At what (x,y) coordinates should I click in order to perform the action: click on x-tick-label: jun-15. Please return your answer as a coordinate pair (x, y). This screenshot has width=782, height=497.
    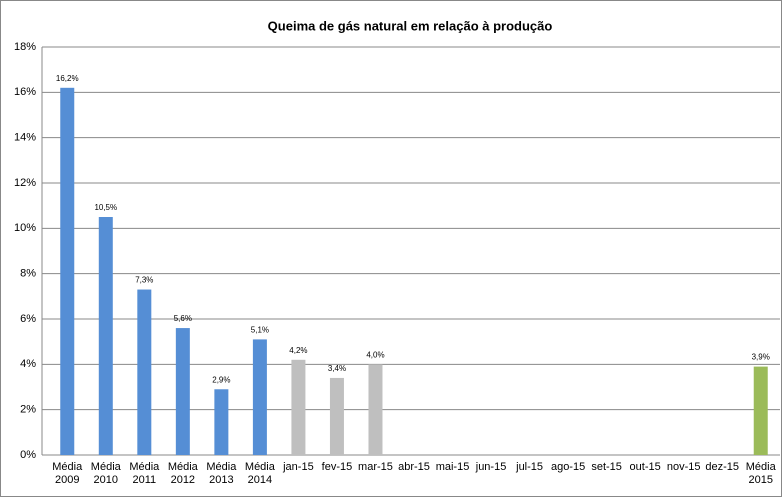
    Looking at the image, I should click on (491, 467).